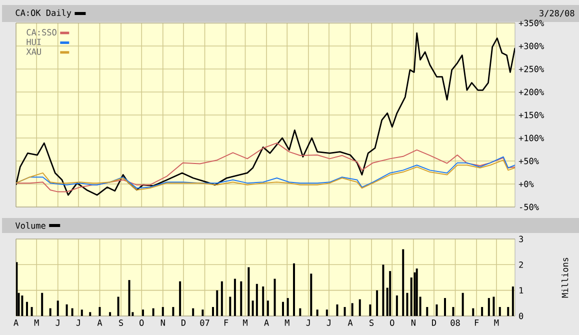 The height and width of the screenshot is (335, 579). What do you see at coordinates (30, 225) in the screenshot?
I see `legend-label: Volume` at bounding box center [30, 225].